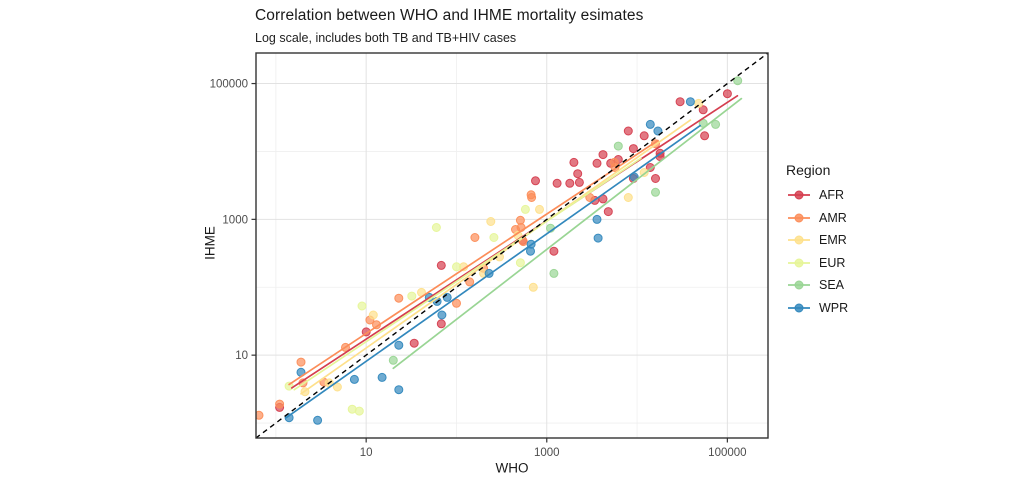 This screenshot has height=482, width=1024. I want to click on legend-key-emr, so click(799, 240).